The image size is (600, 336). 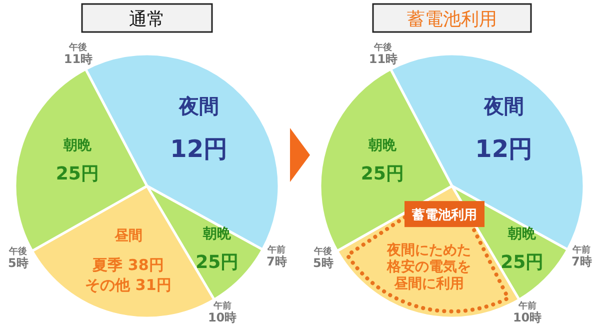 What do you see at coordinates (128, 265) in the screenshot?
I see `text: 夏季 38円` at bounding box center [128, 265].